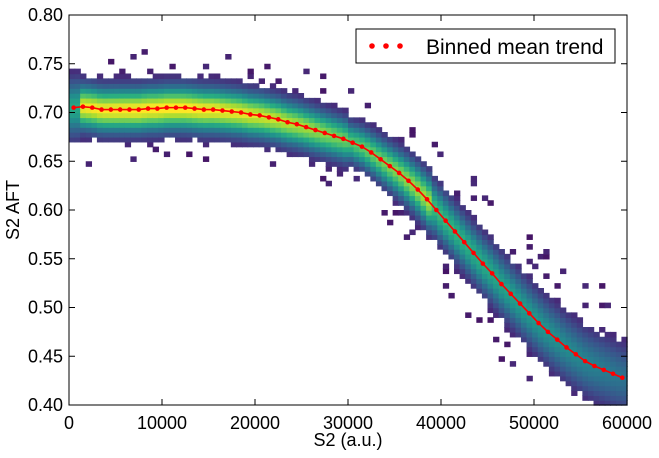  Describe the element at coordinates (514, 47) in the screenshot. I see `legend-entry-label: Binned mean trend` at that location.